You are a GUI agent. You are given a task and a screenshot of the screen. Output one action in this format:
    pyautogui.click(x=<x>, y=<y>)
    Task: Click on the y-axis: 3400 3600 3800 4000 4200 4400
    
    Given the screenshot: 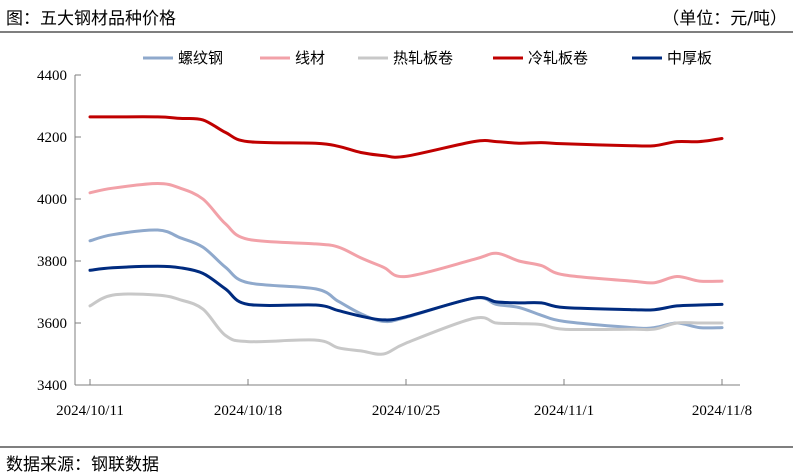 What is the action you would take?
    pyautogui.click(x=59, y=231)
    